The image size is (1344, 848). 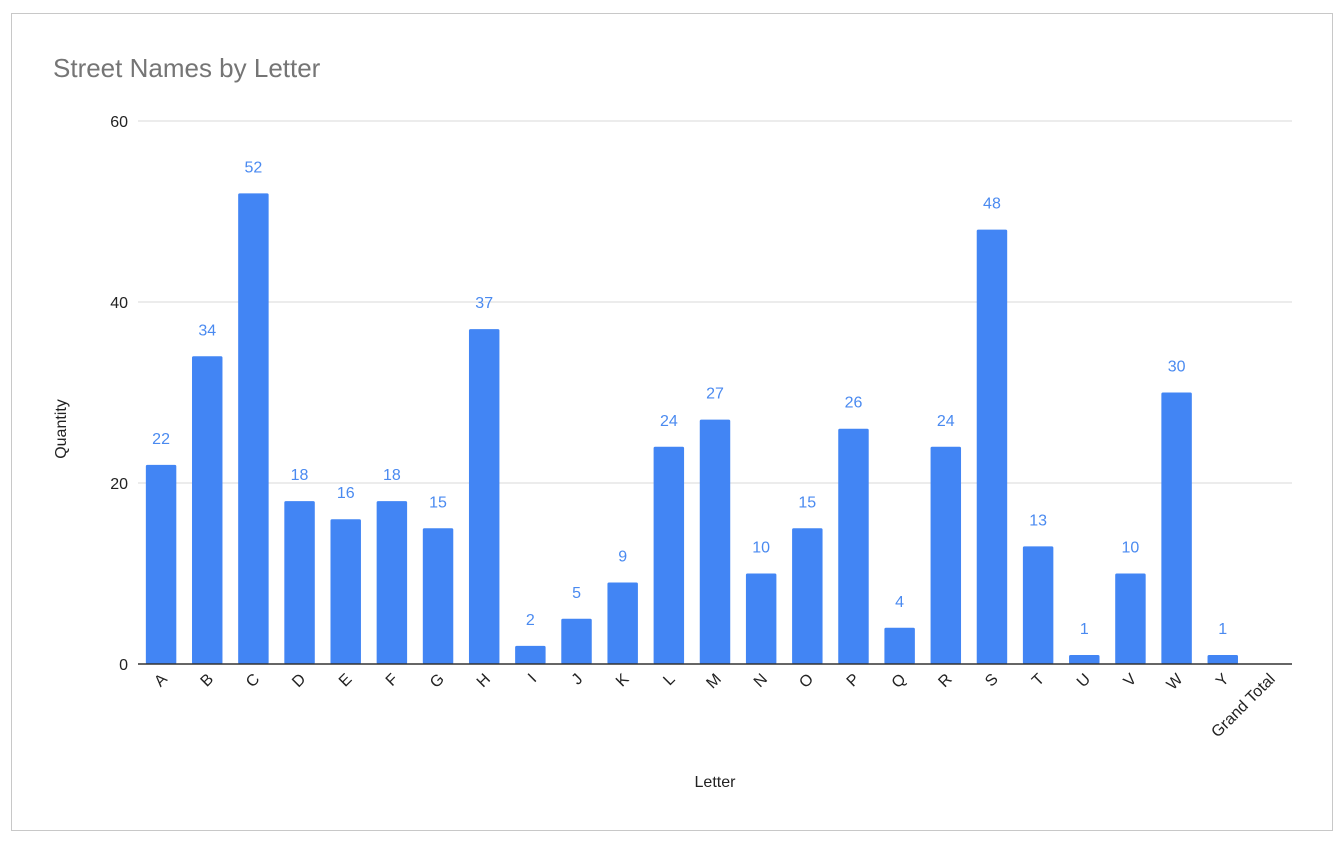 What do you see at coordinates (119, 122) in the screenshot?
I see `y-tick-label: 60` at bounding box center [119, 122].